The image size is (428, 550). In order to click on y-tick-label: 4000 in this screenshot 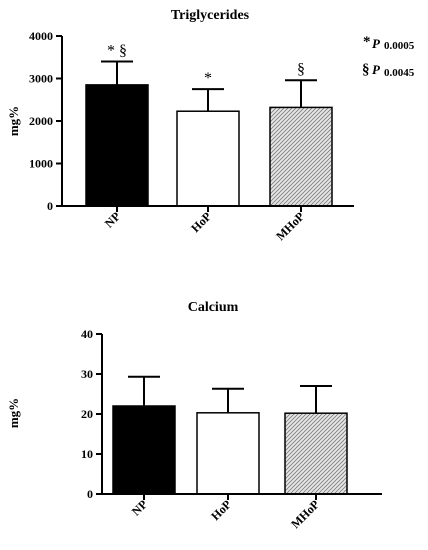, I will do `click(41, 36)`.